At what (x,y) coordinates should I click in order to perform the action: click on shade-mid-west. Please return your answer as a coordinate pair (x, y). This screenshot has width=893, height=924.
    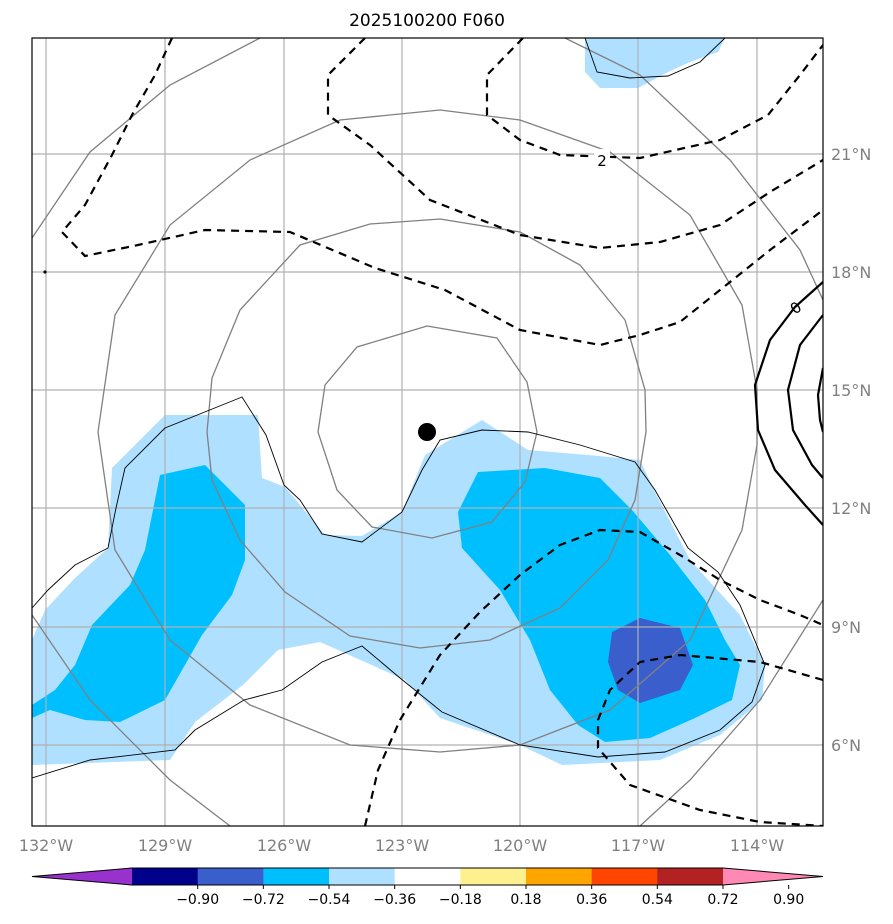
    Looking at the image, I should click on (138, 593).